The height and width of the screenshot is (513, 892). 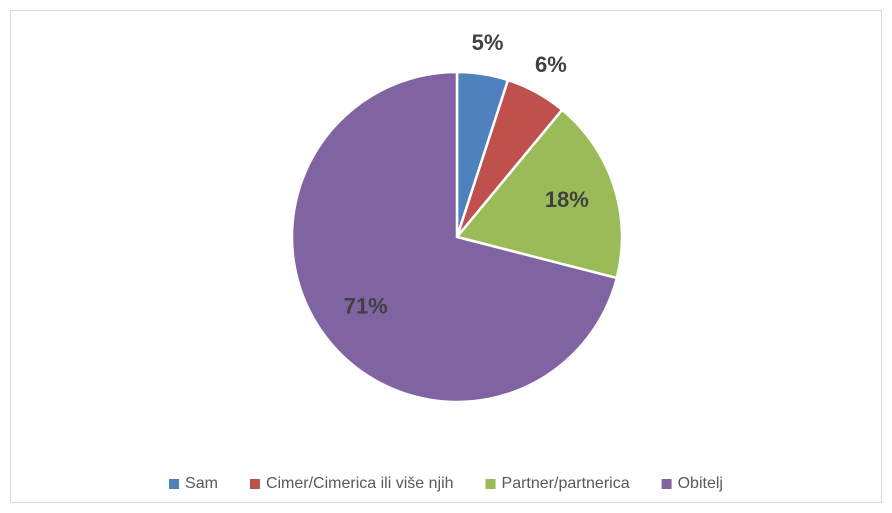 What do you see at coordinates (201, 483) in the screenshot?
I see `legend-label: Sam` at bounding box center [201, 483].